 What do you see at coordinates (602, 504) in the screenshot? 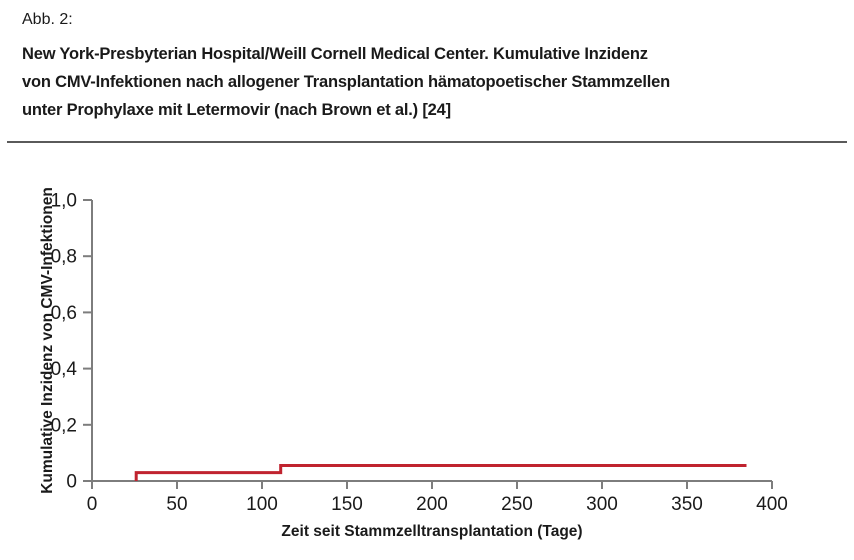
I see `x-tick-label: 300` at bounding box center [602, 504].